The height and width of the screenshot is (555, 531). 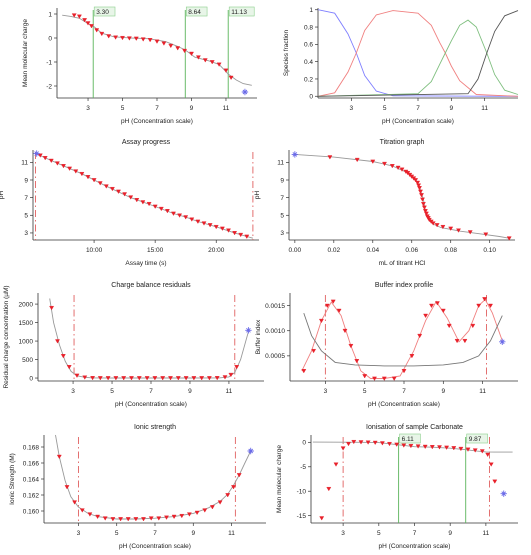 What do you see at coordinates (2, 195) in the screenshot?
I see `y-axis-label: pH` at bounding box center [2, 195].